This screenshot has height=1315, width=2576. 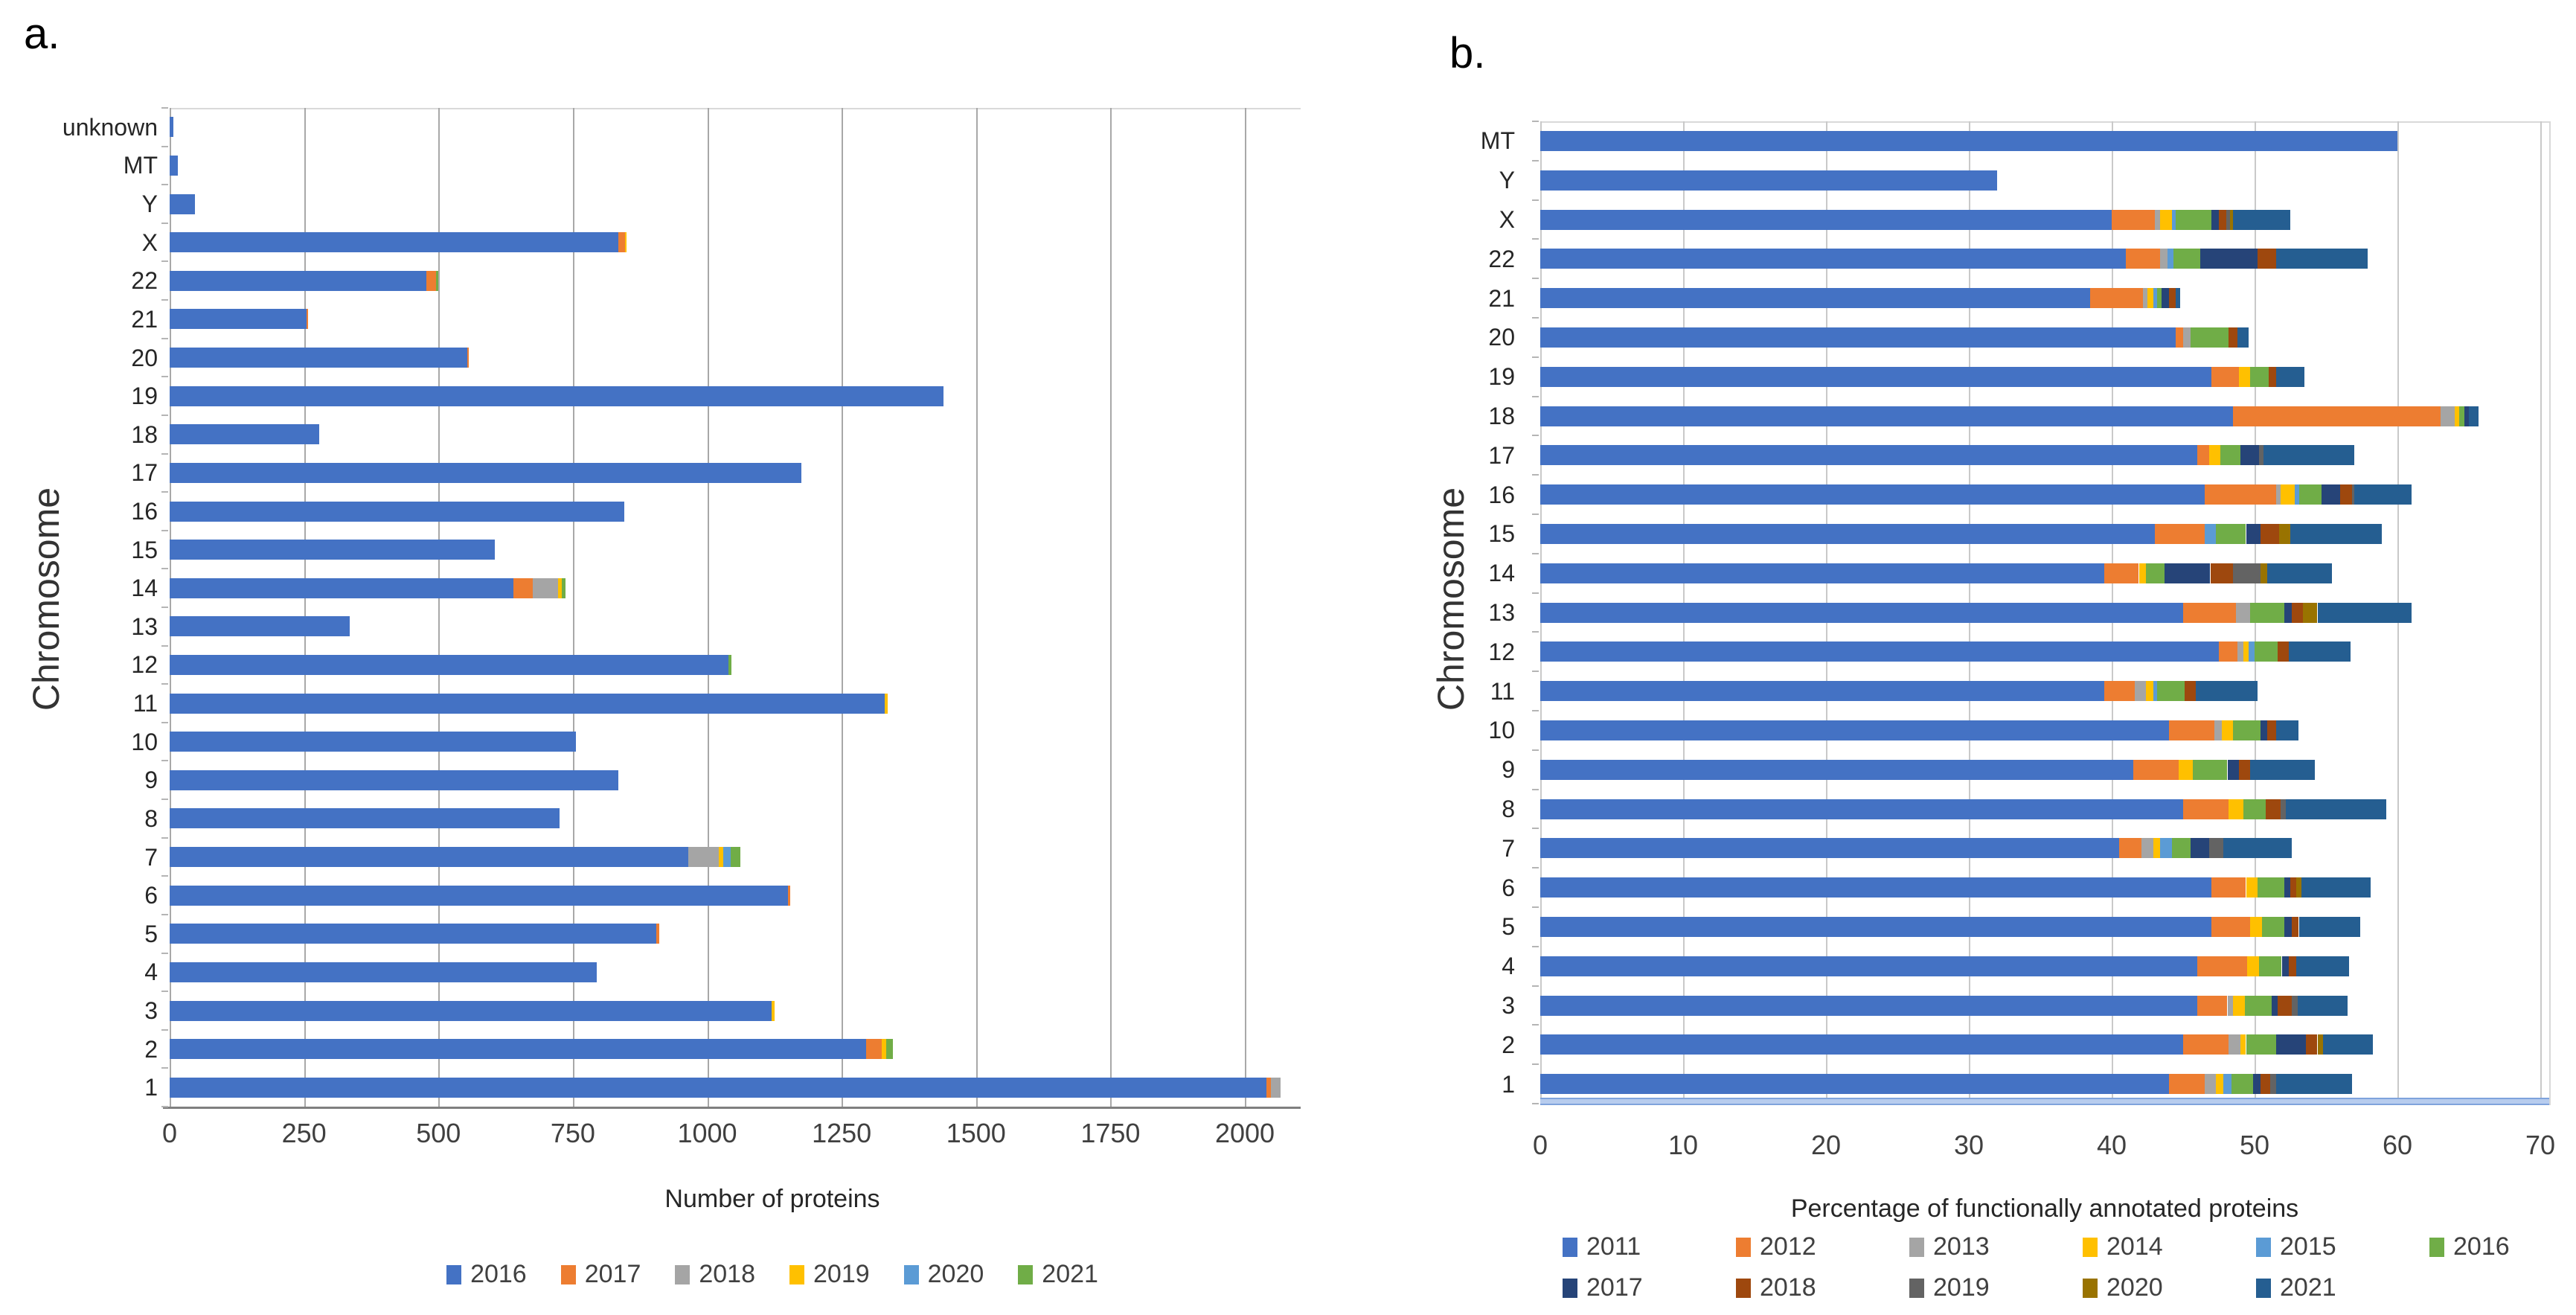 What do you see at coordinates (1962, 1287) in the screenshot?
I see `legend-label-2019: 2019` at bounding box center [1962, 1287].